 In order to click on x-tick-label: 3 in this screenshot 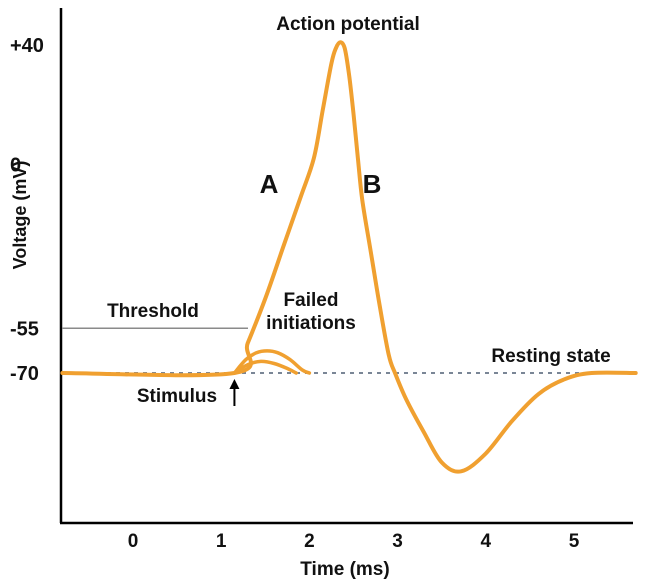, I will do `click(397, 541)`.